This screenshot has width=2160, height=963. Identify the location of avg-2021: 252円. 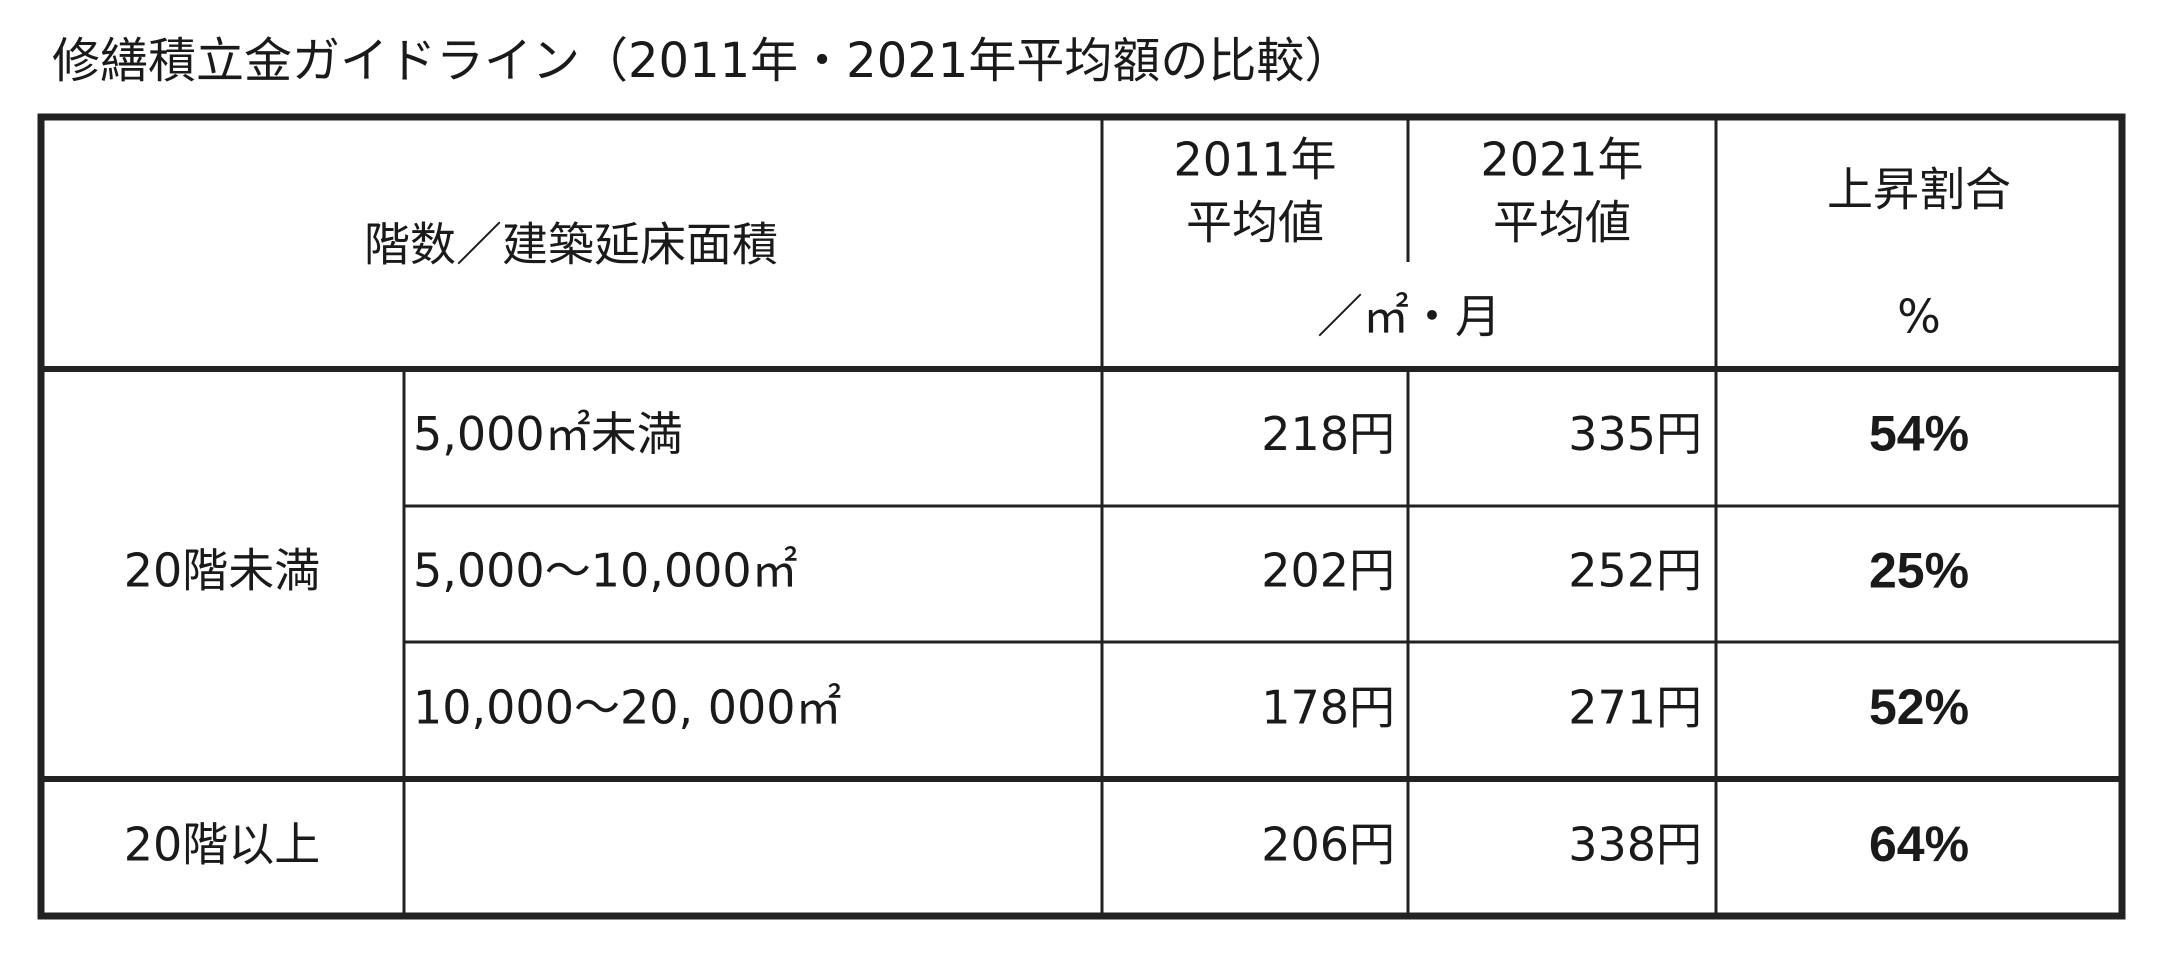
(1635, 571).